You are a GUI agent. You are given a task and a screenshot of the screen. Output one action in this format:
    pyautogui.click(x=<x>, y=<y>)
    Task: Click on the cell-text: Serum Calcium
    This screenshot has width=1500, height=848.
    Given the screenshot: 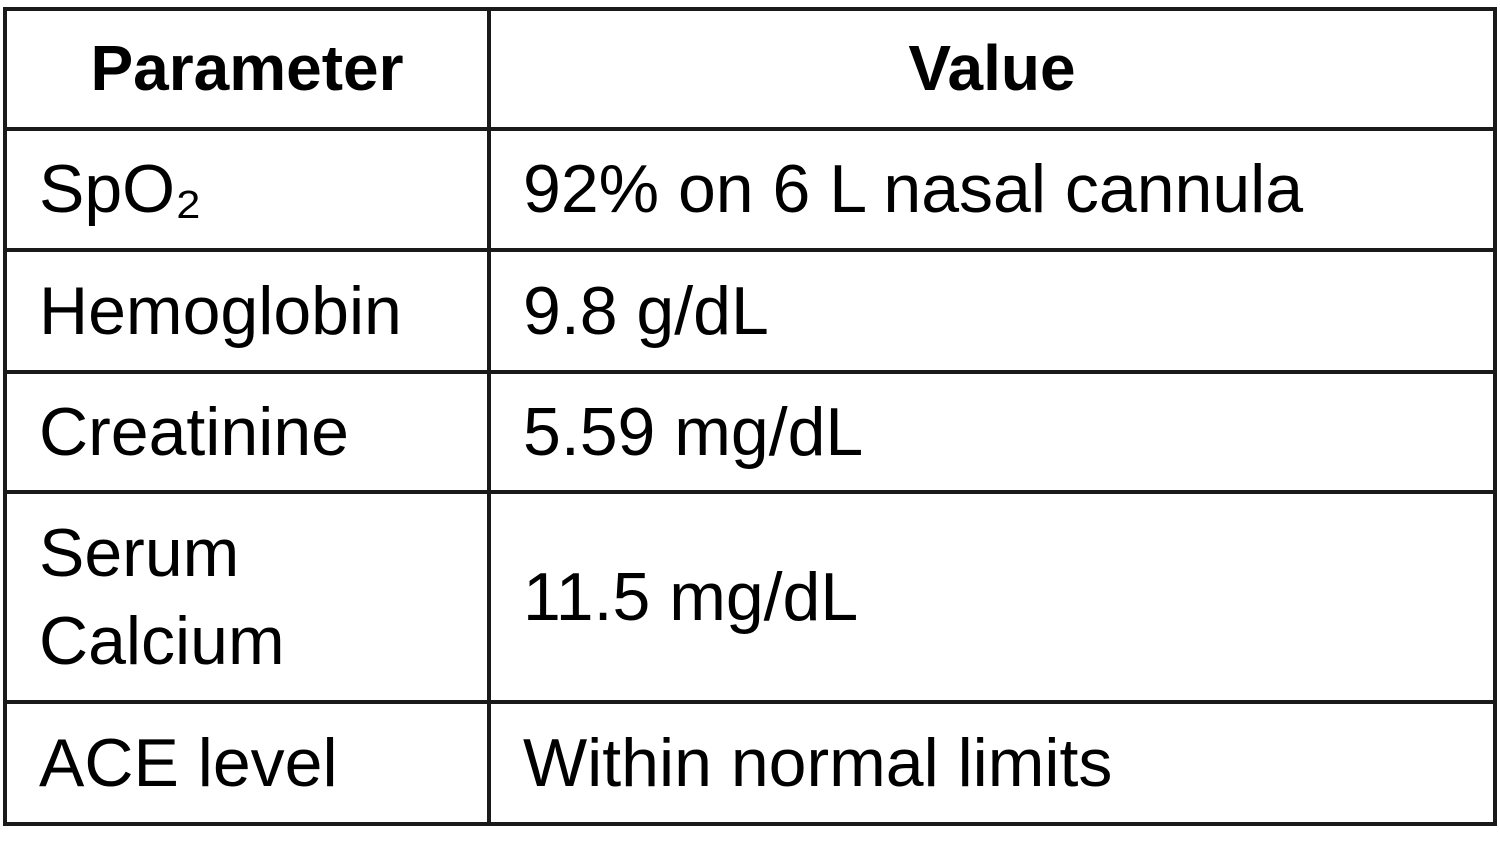 What is the action you would take?
    pyautogui.click(x=162, y=596)
    